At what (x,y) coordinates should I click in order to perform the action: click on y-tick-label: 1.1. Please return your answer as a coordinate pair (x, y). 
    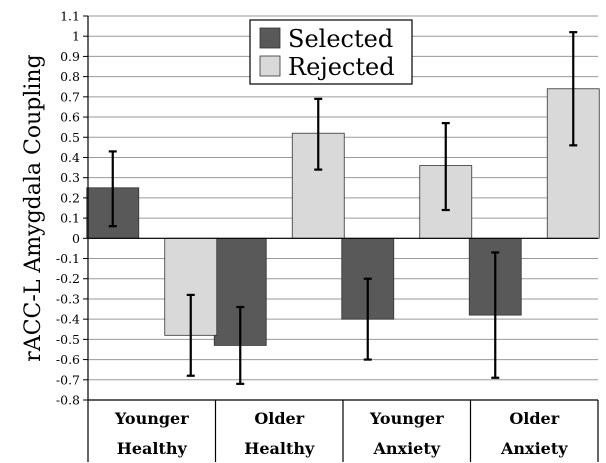
    Looking at the image, I should click on (70, 16).